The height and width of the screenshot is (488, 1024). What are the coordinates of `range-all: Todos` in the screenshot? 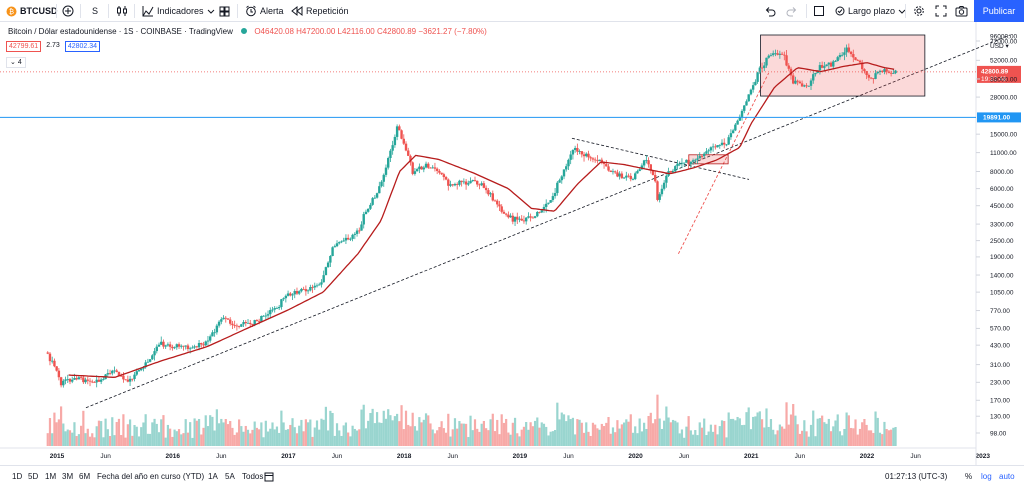 It's located at (253, 476).